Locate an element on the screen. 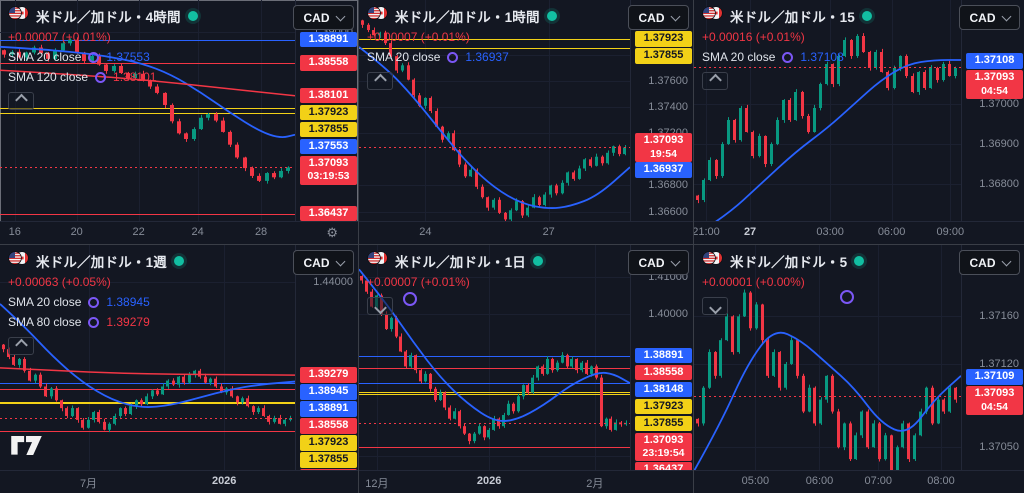  axis-time-label: 06:00 is located at coordinates (891, 232).